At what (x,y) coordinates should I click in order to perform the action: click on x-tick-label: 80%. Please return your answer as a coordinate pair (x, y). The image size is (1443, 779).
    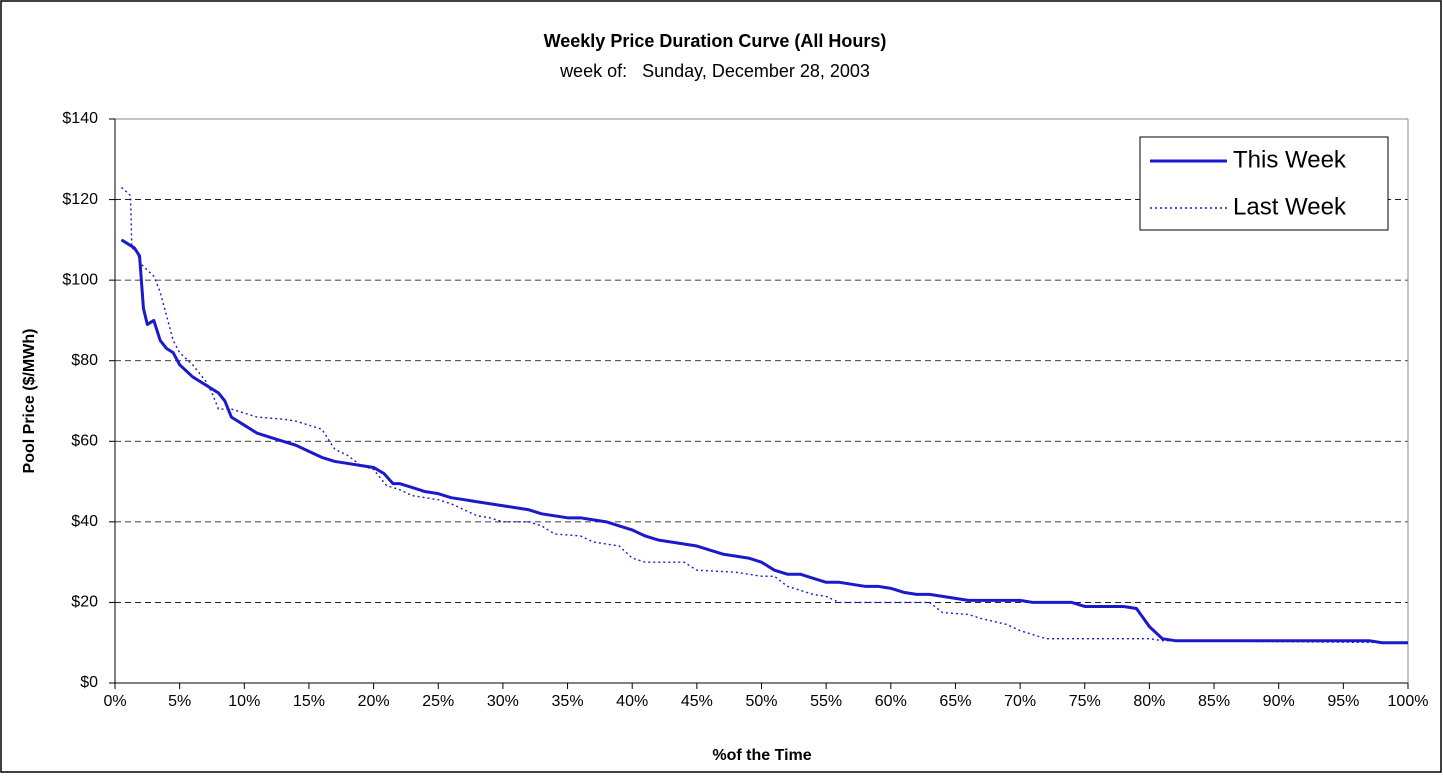
    Looking at the image, I should click on (1149, 701).